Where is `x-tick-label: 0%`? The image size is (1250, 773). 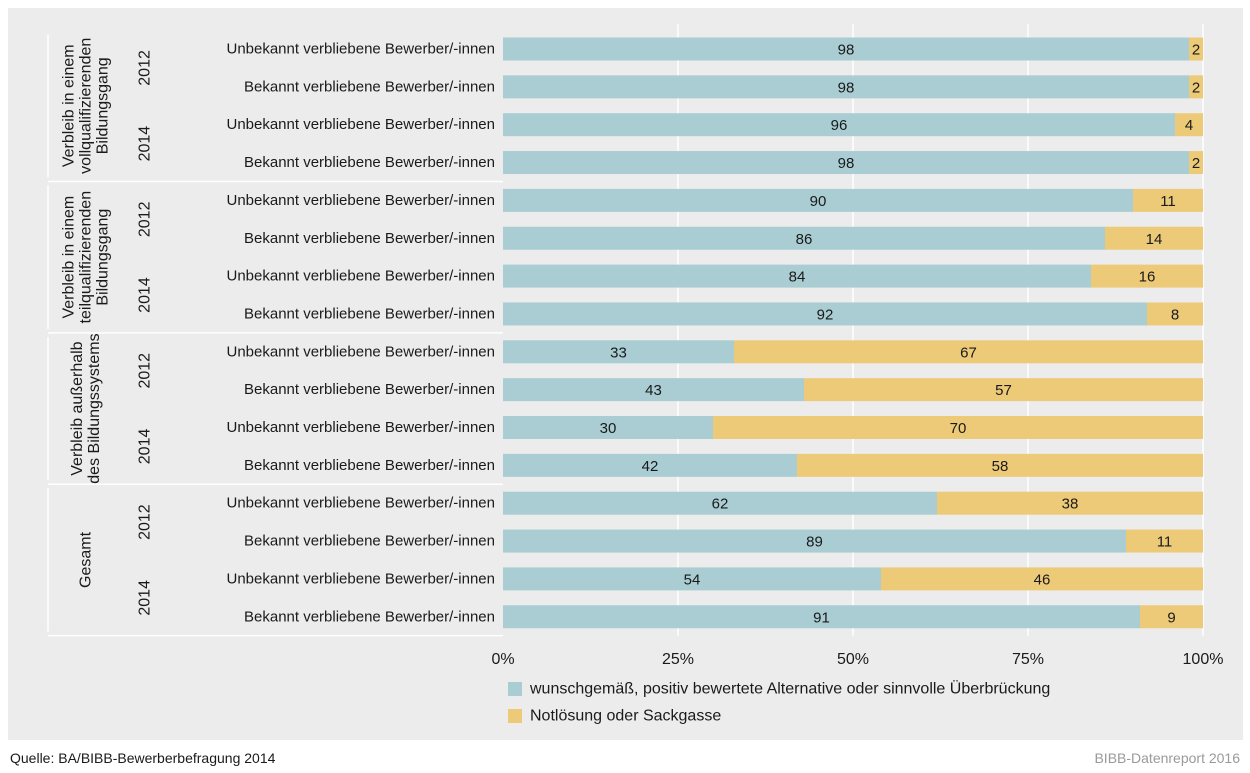
x-tick-label: 0% is located at coordinates (502, 659).